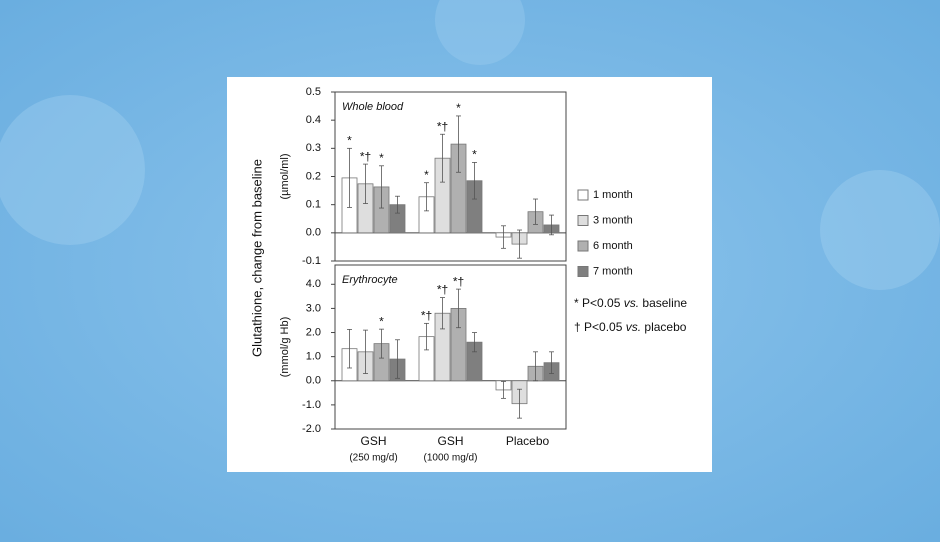  I want to click on y-tick-label: 2.0, so click(313, 332).